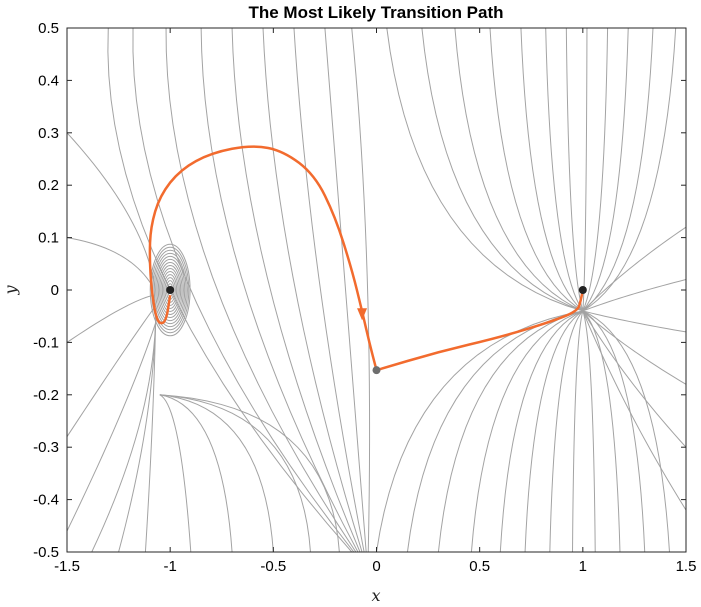 The width and height of the screenshot is (701, 607). Describe the element at coordinates (48, 28) in the screenshot. I see `y-tick-label: 0.5` at that location.